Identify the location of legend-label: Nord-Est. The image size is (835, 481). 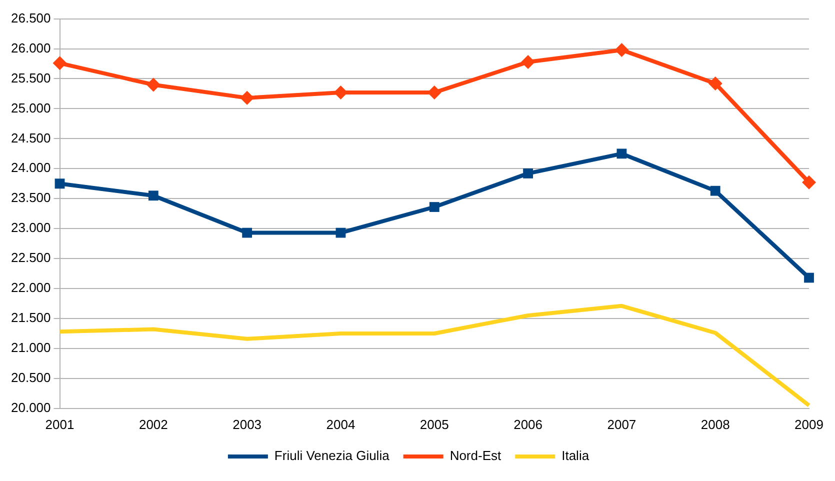
(476, 456).